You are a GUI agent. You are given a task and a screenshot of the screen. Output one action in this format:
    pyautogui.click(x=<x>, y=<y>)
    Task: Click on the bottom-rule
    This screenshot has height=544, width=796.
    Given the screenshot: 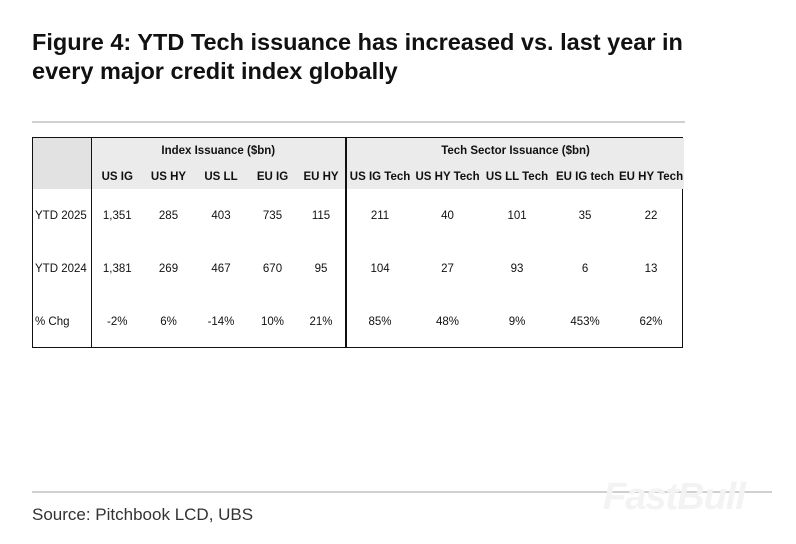 What is the action you would take?
    pyautogui.click(x=402, y=492)
    